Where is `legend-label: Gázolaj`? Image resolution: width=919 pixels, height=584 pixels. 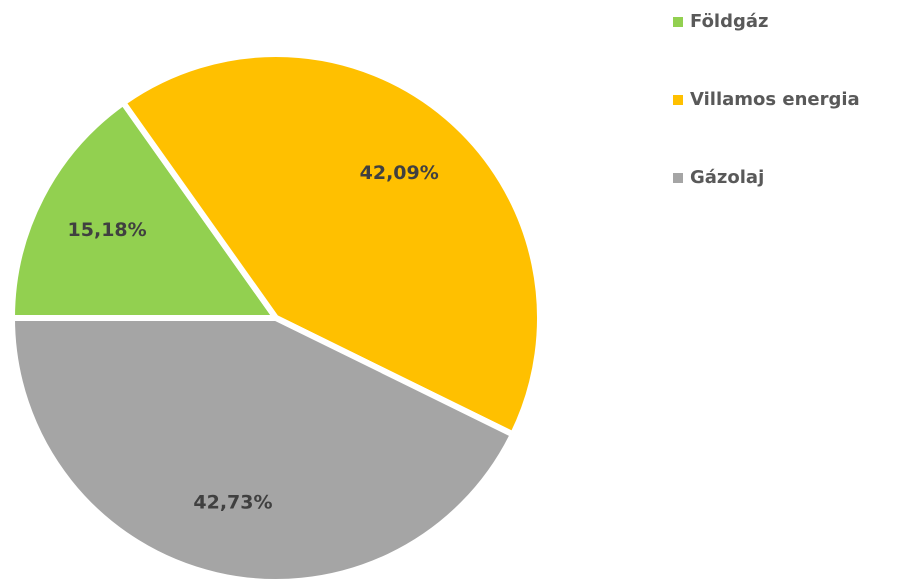 legend-label: Gázolaj is located at coordinates (727, 177).